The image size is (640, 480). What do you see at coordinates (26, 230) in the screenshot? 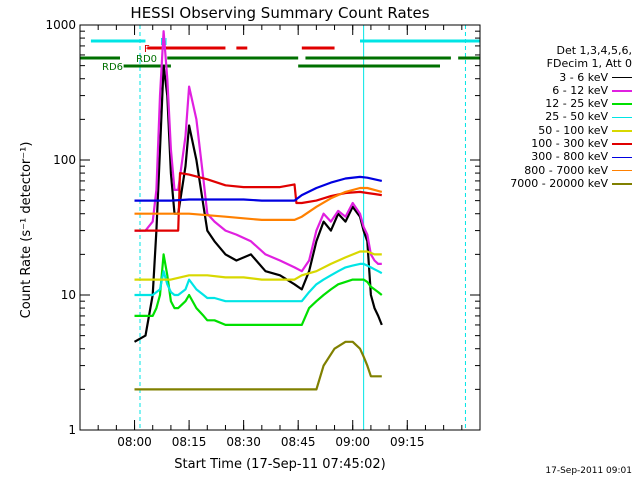
I see `y-axis-label: Count Rate (s⁻¹ detector⁻¹)` at bounding box center [26, 230].